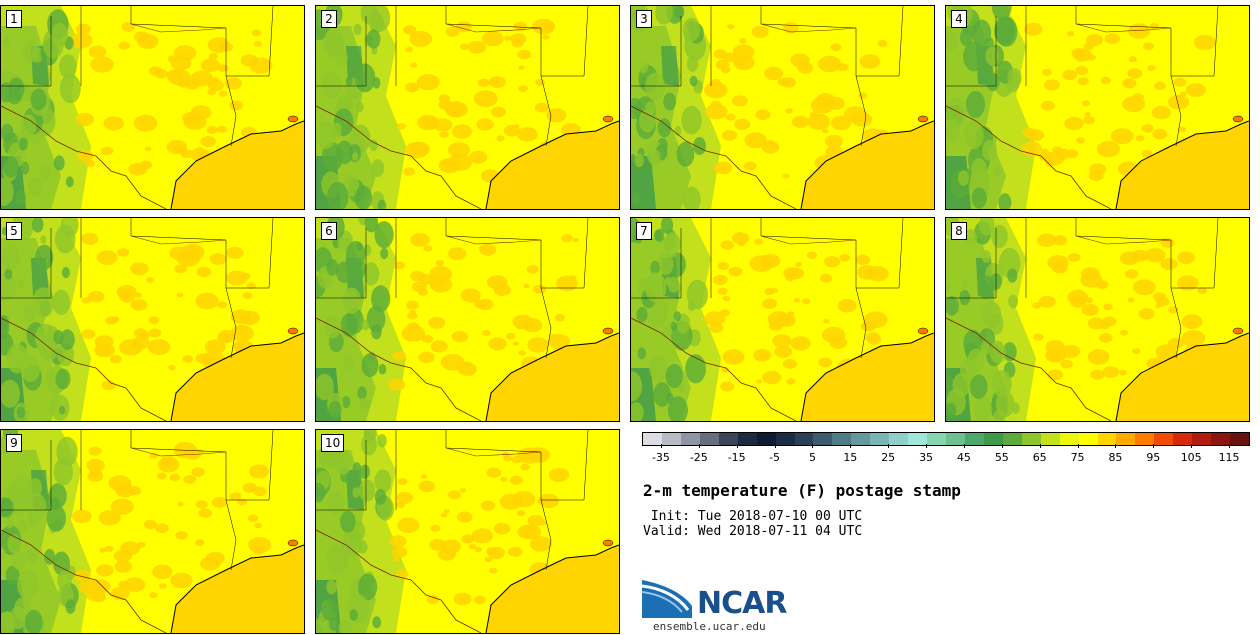  What do you see at coordinates (753, 516) in the screenshot?
I see `init-time: Init: Tue 2018-07-10 00 UTC` at bounding box center [753, 516].